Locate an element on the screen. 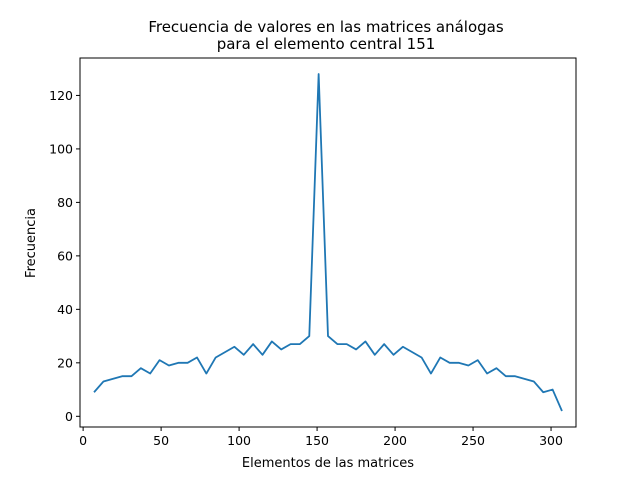 This screenshot has width=640, height=480. x-axis: 0 50 100 150 200 250 300 is located at coordinates (321, 437).